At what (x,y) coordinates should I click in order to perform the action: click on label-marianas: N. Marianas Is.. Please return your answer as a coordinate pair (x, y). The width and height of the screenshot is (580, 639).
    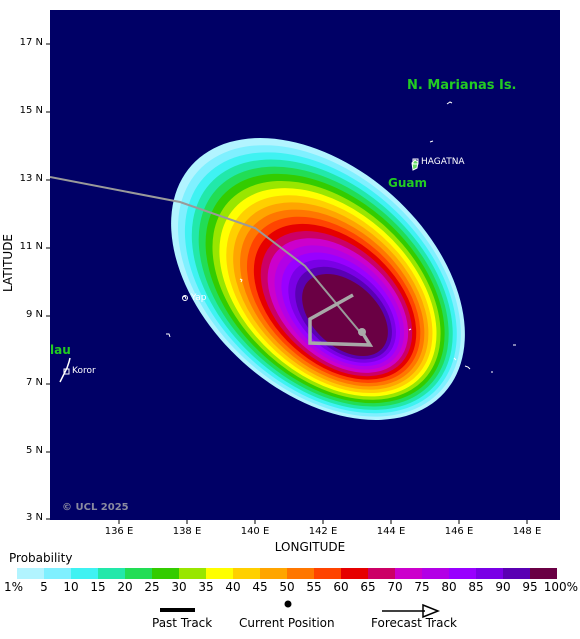
    Looking at the image, I should click on (462, 85).